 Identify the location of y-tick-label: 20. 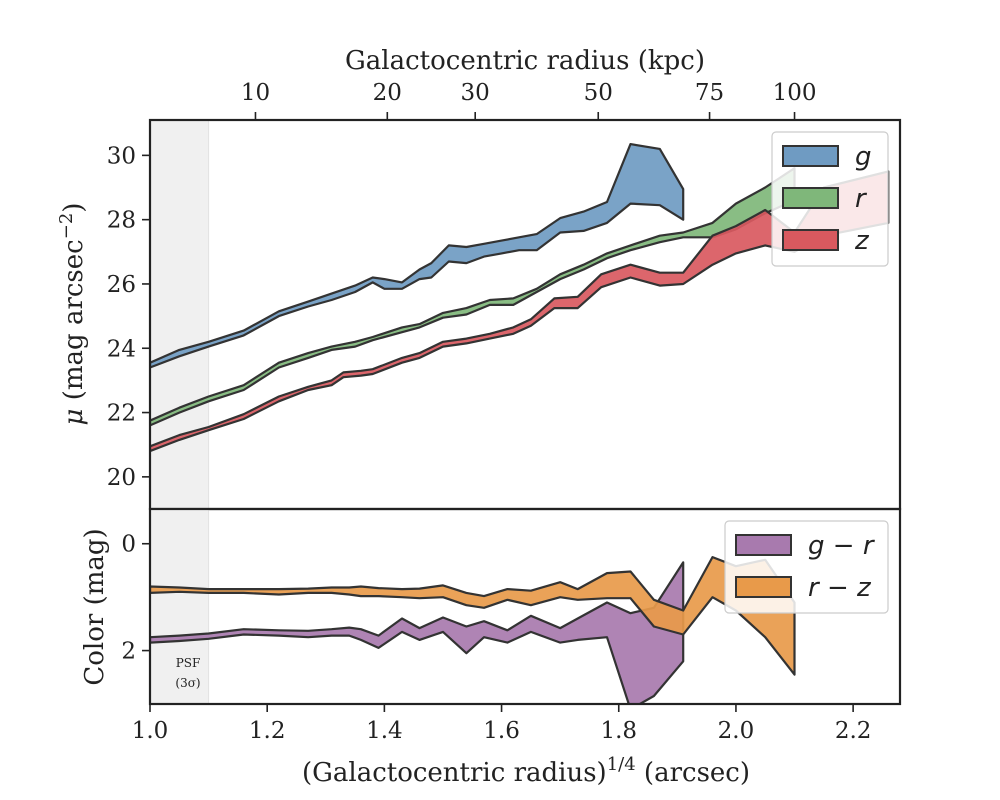
(121, 478).